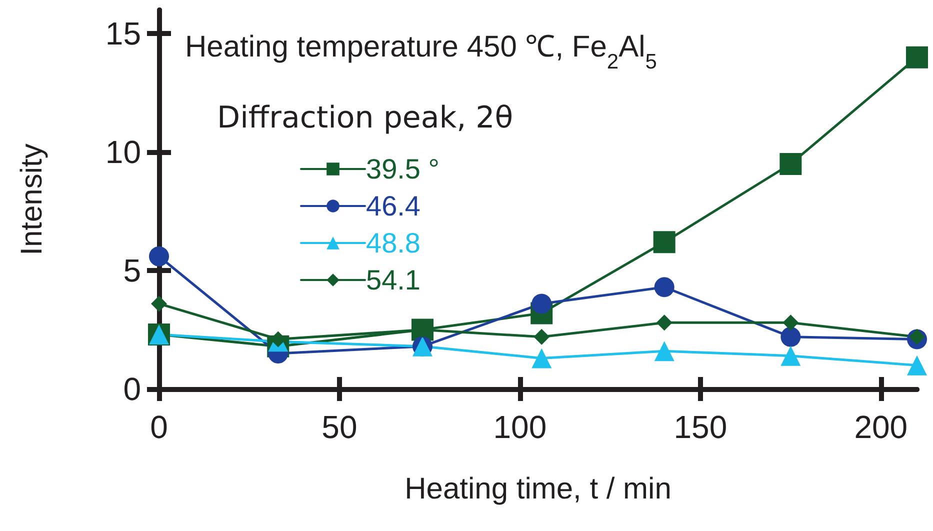  Describe the element at coordinates (393, 243) in the screenshot. I see `legend-label: 48.8` at that location.